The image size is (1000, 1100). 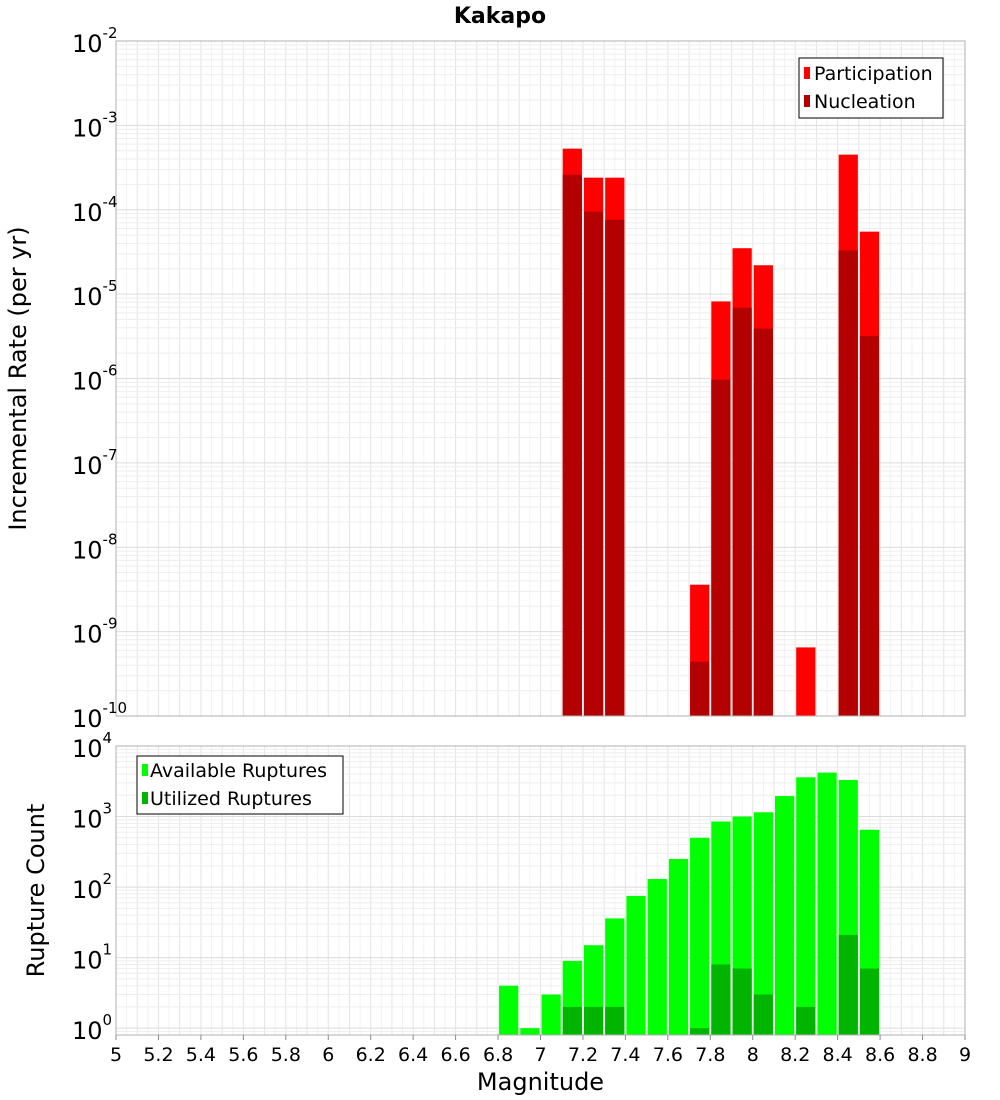 I want to click on x-tick-label: 7.4, so click(x=625, y=1055).